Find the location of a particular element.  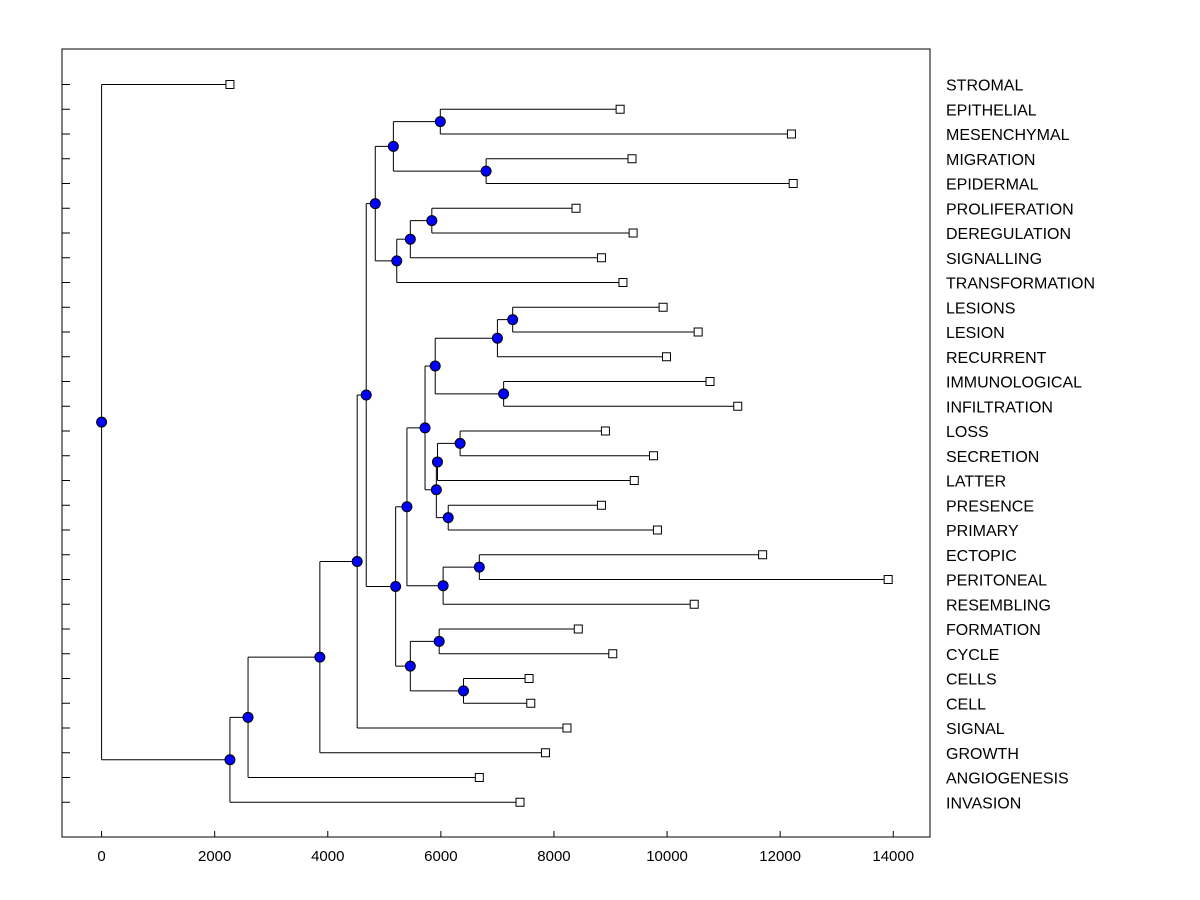

x-tick-label-8000: 8000 is located at coordinates (553, 856).